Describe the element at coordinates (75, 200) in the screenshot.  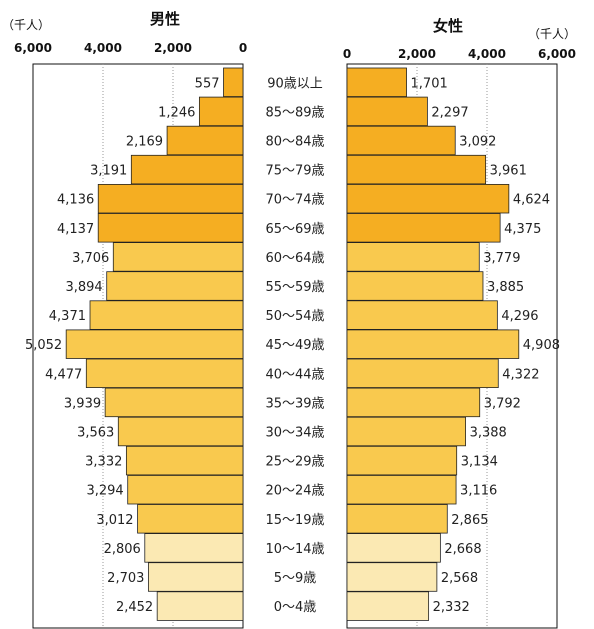
I see `male-value-label: 4,136` at that location.